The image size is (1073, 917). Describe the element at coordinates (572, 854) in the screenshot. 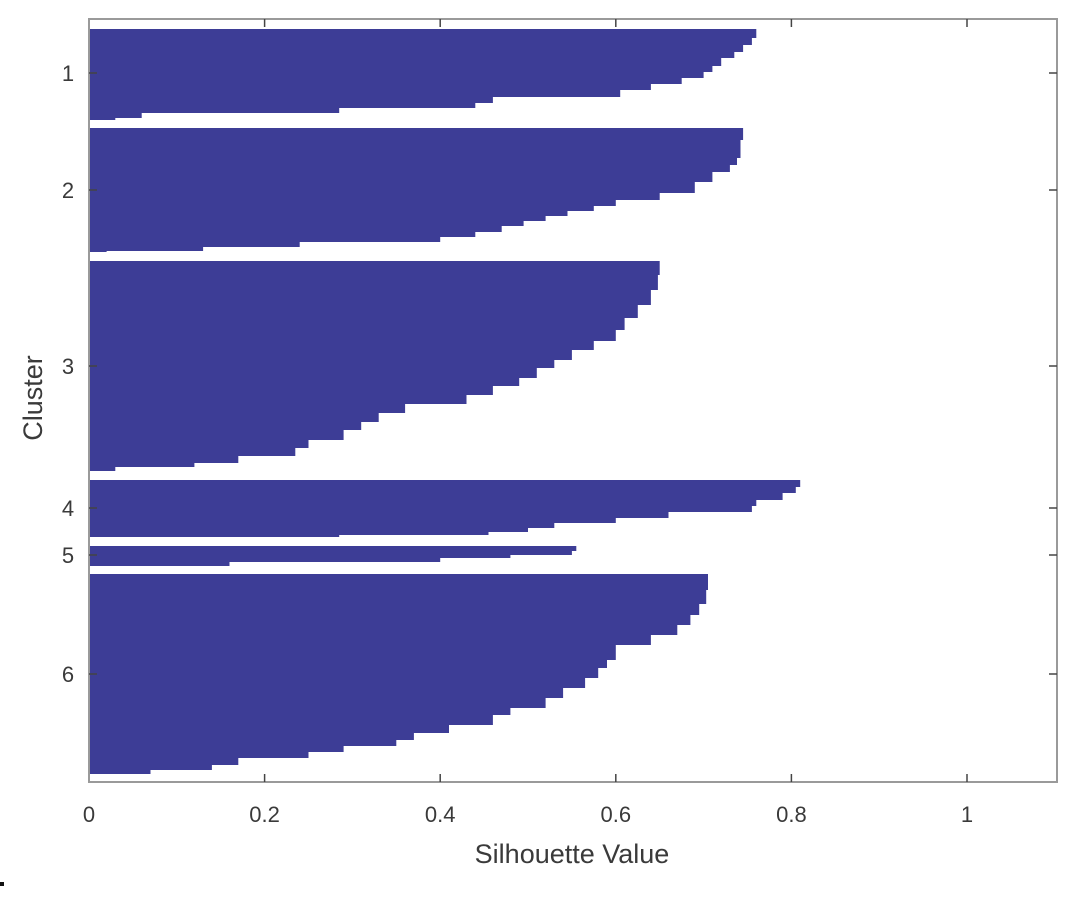

I see `x-axis-label: Silhouette Value` at that location.